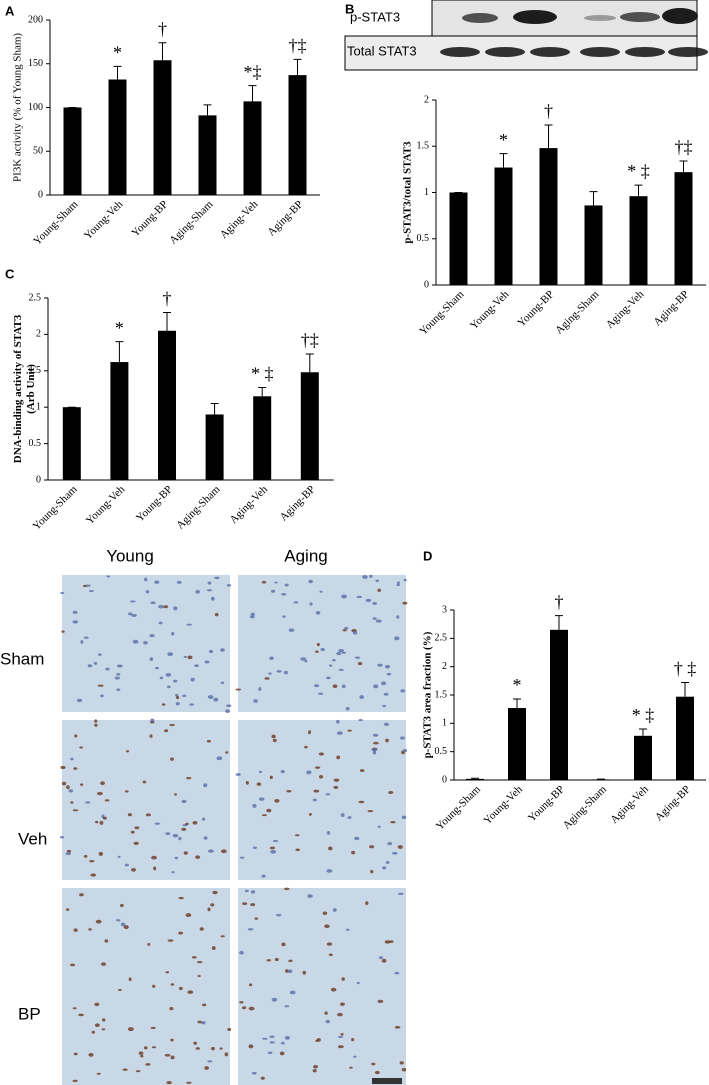 The height and width of the screenshot is (1085, 709). Describe the element at coordinates (32, 838) in the screenshot. I see `row-label: Veh` at that location.